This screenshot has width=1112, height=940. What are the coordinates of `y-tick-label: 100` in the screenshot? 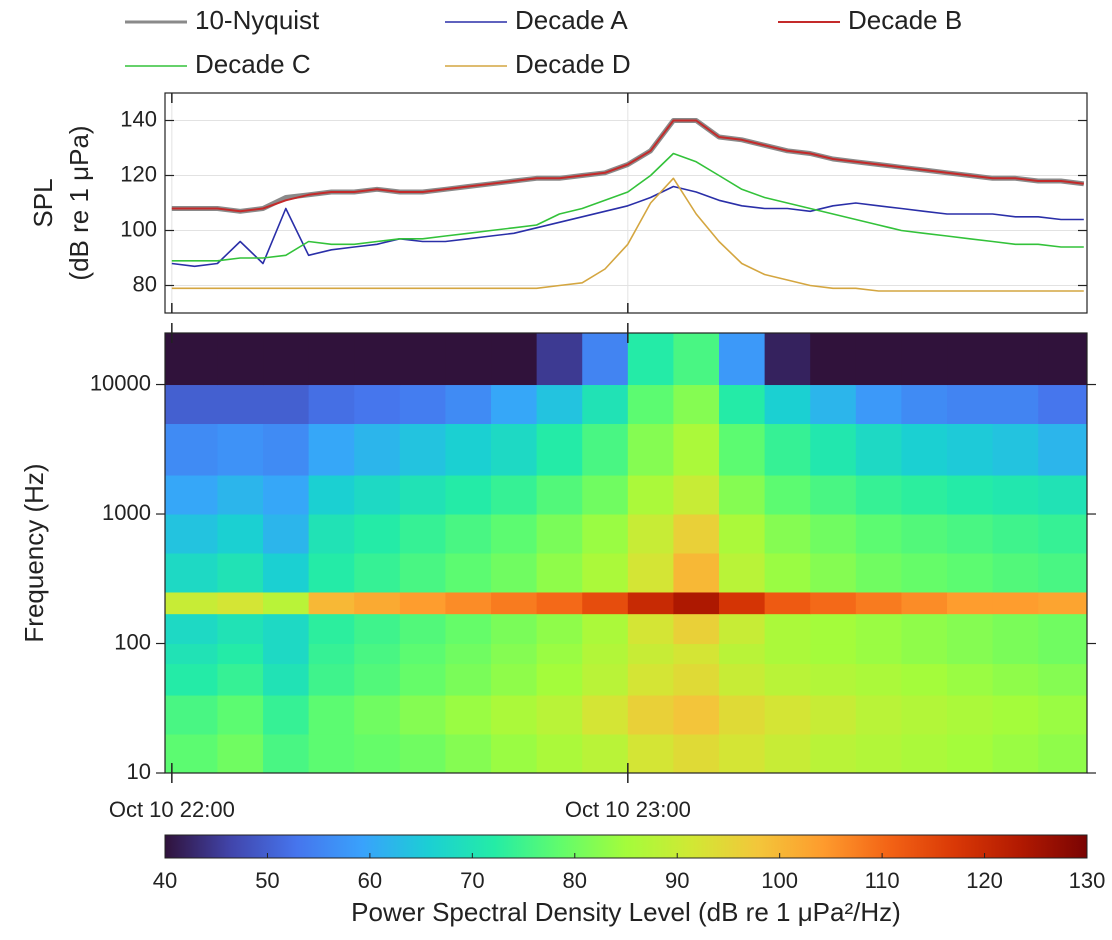 It's located at (138, 228).